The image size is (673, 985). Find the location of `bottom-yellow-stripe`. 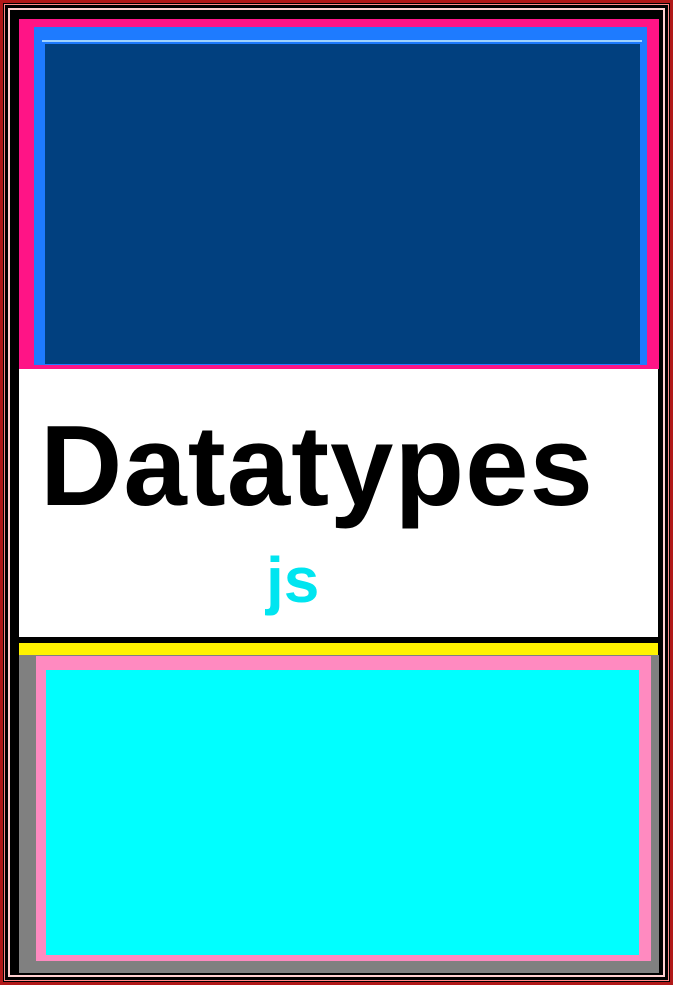

bottom-yellow-stripe is located at coordinates (338, 649).